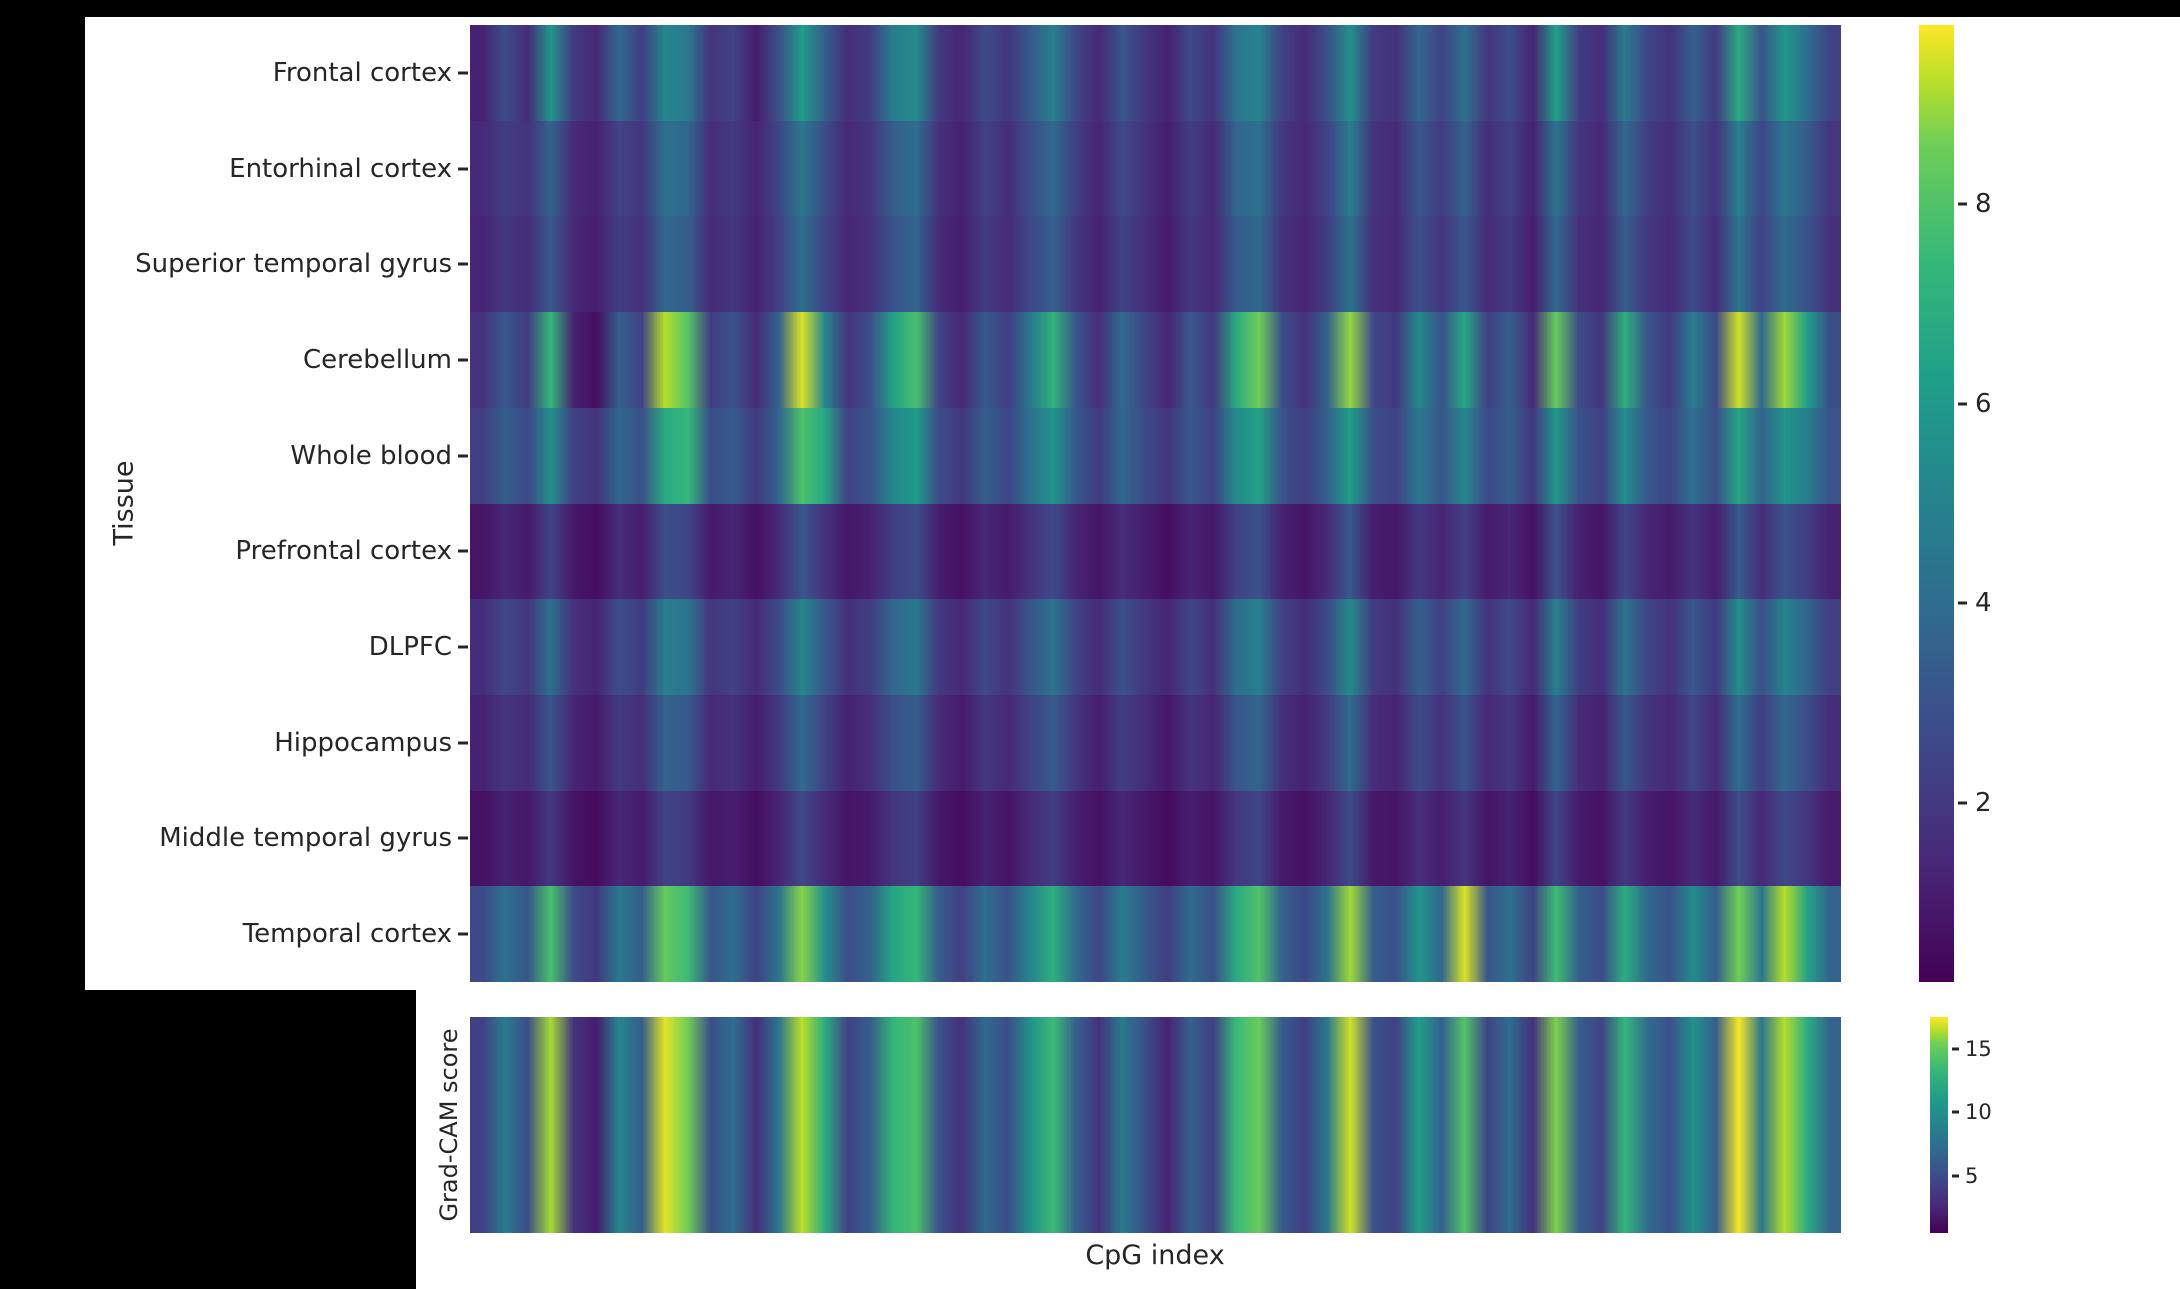  I want to click on tissue-label: Temporal cortex, so click(347, 934).